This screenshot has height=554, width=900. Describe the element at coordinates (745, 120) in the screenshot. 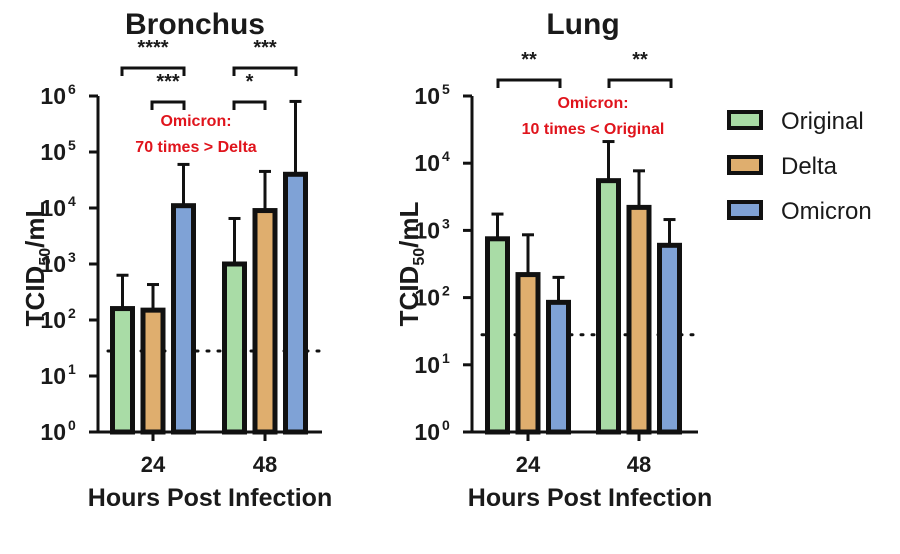

I see `legend-swatch-original` at that location.